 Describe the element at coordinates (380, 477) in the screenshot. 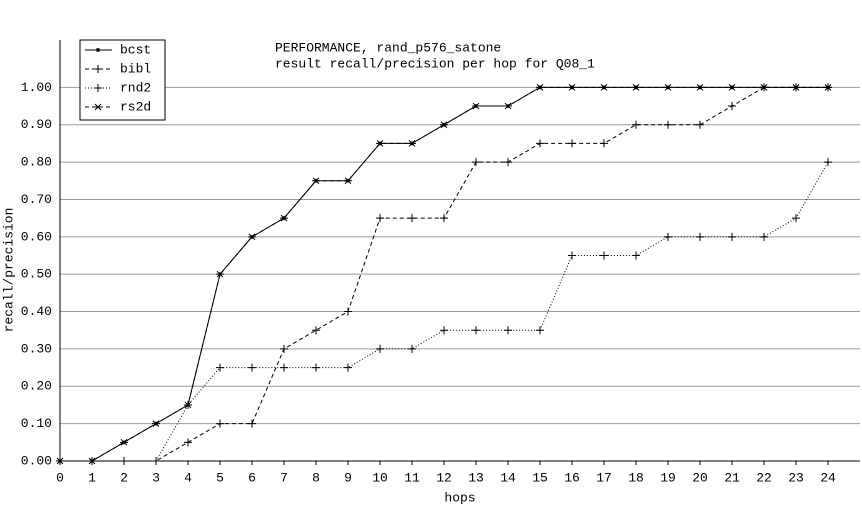

I see `x-tick-label: 10` at that location.